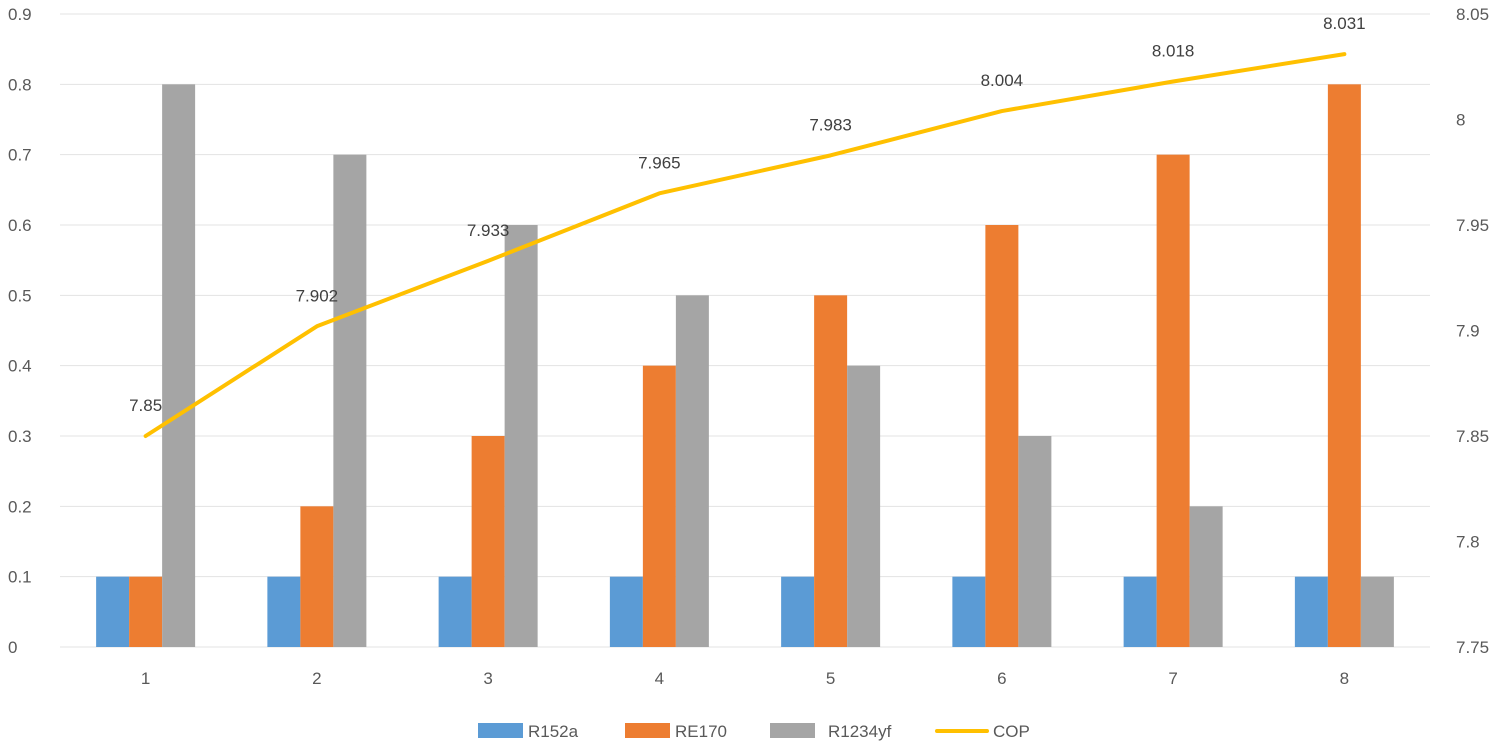 This screenshot has height=749, width=1500. Describe the element at coordinates (860, 731) in the screenshot. I see `legend-label: R1234yf` at that location.